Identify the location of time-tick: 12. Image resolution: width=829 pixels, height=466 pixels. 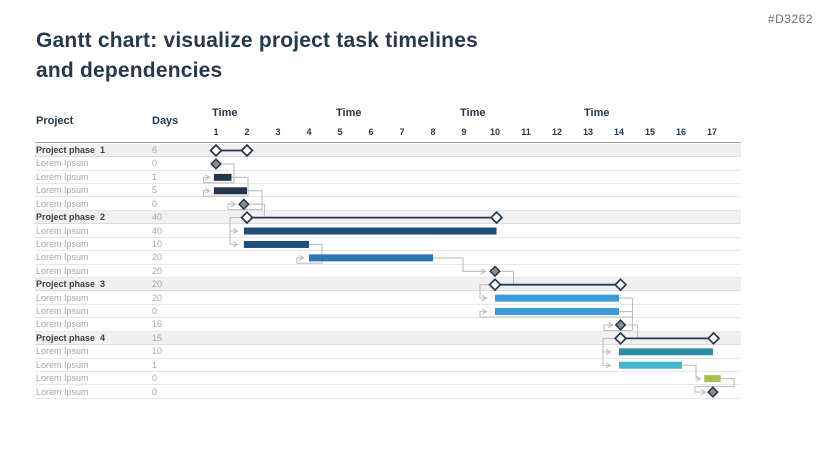
(556, 132).